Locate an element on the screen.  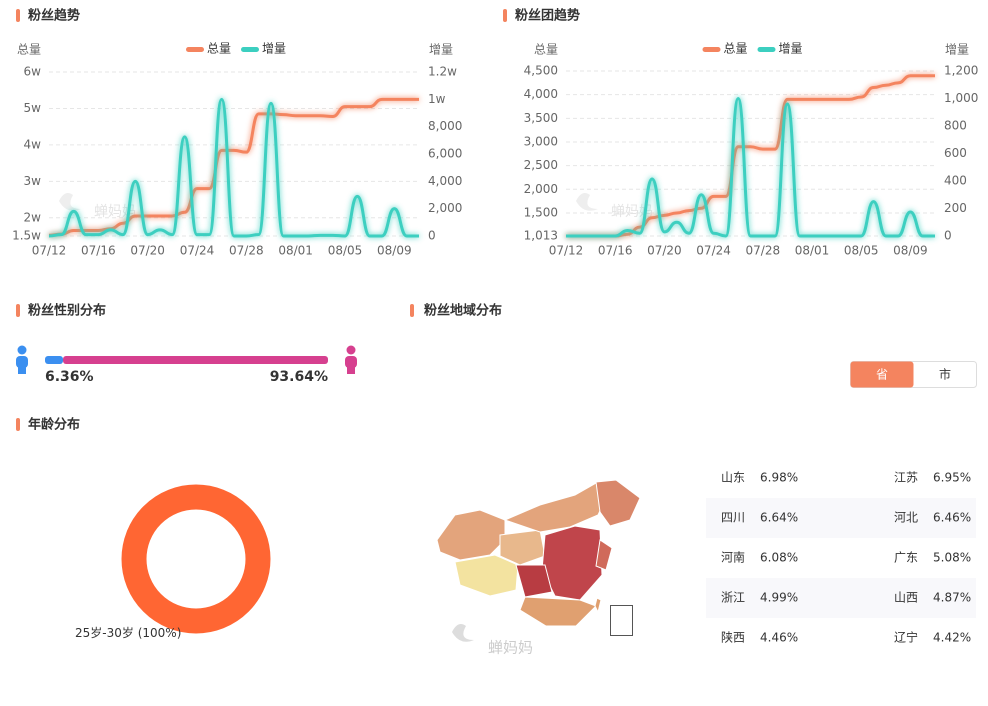
table-cell: 山东 is located at coordinates (733, 478).